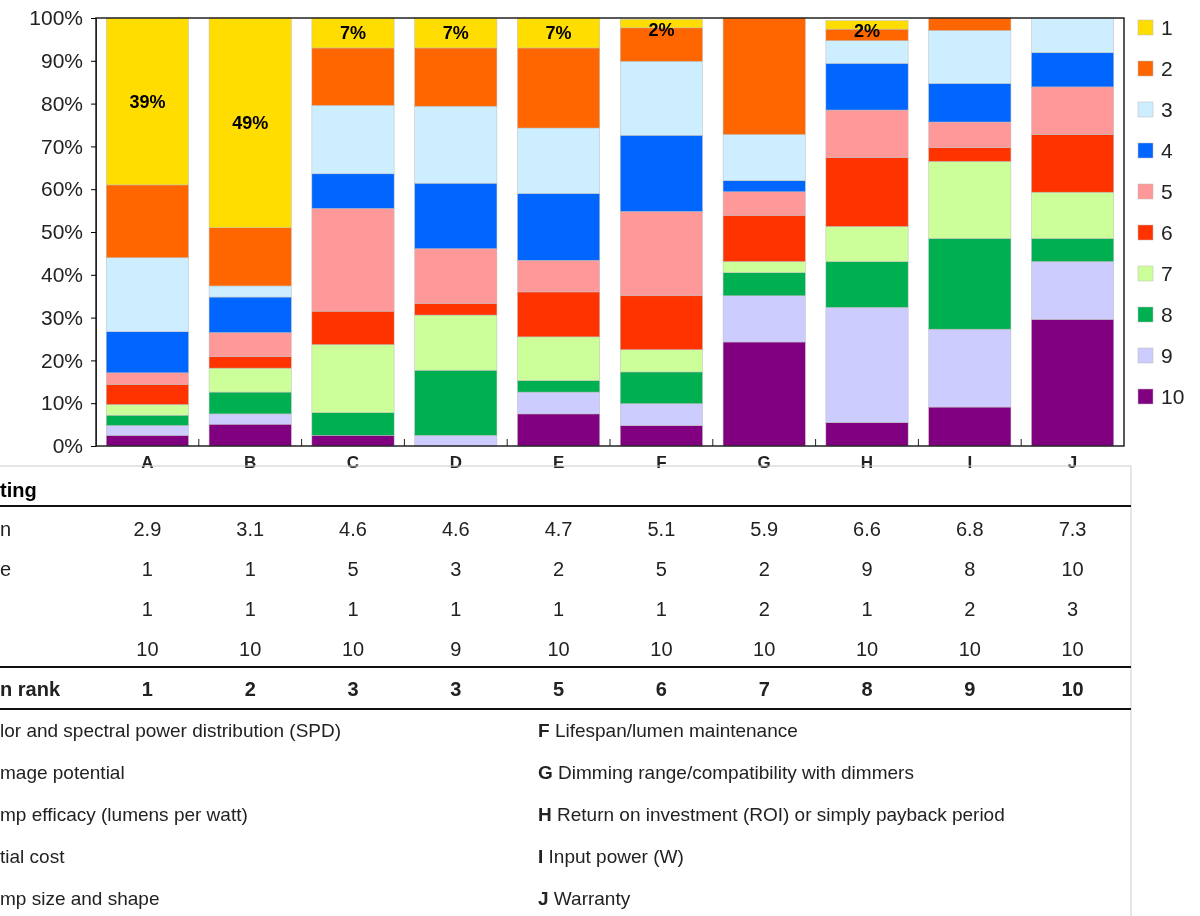 Image resolution: width=1200 pixels, height=916 pixels. Describe the element at coordinates (1167, 151) in the screenshot. I see `legend-label: 4` at that location.